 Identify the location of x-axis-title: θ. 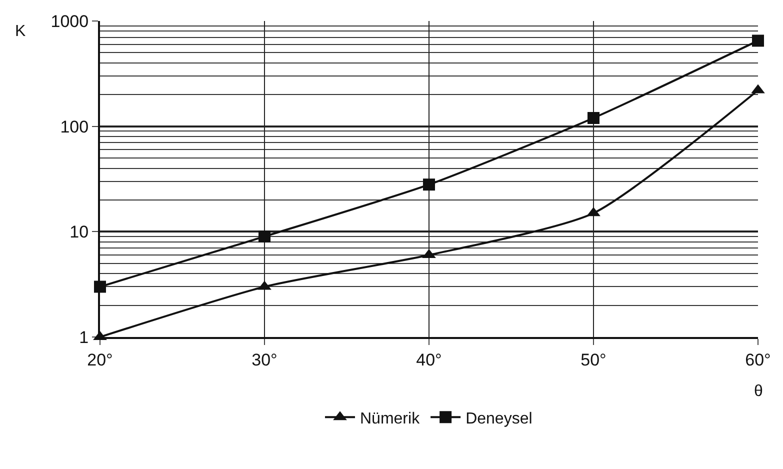
(758, 391).